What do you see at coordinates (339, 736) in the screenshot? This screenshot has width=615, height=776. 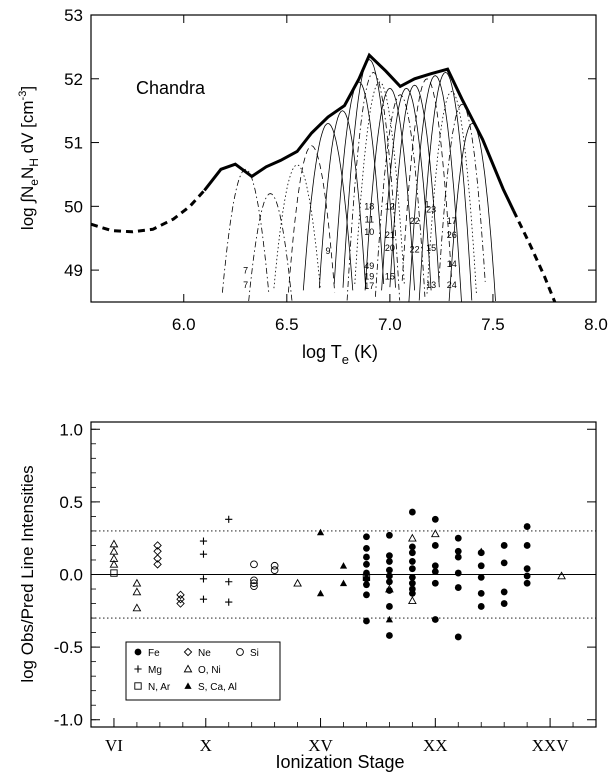 I see `x-axis-ticks: VI X XV XX XXV` at bounding box center [339, 736].